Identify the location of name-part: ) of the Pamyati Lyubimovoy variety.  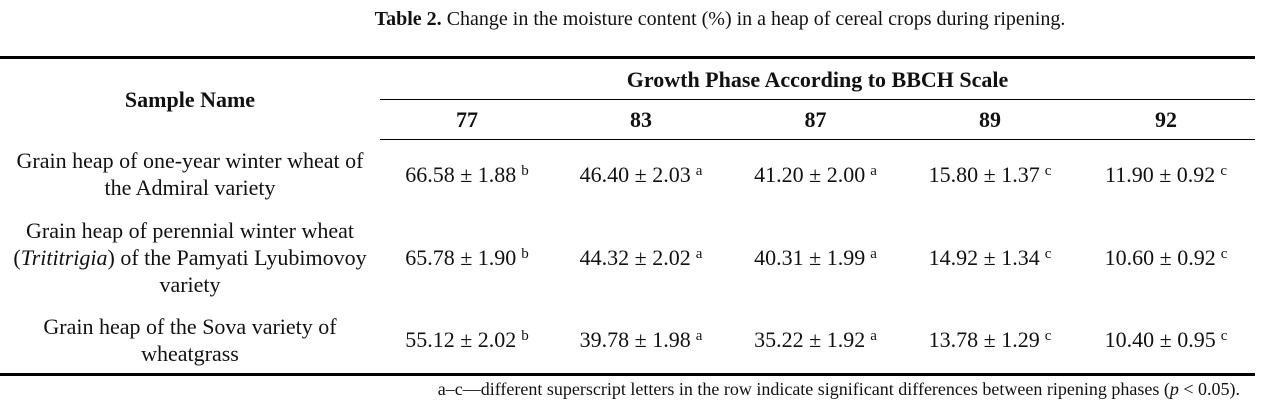
(237, 270).